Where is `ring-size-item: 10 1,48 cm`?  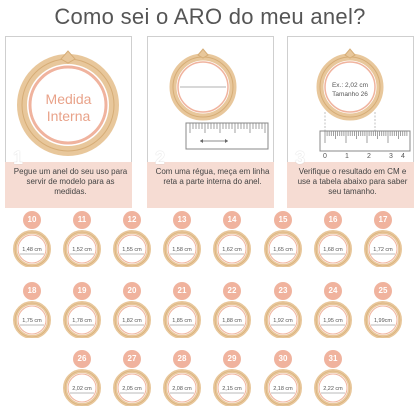
ring-size-item: 10 1,48 cm is located at coordinates (32, 239).